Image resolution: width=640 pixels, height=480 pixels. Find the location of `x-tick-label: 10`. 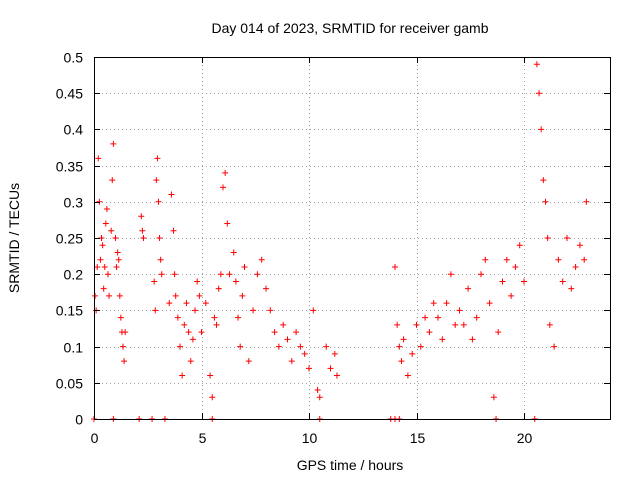

x-tick-label: 10 is located at coordinates (310, 438).